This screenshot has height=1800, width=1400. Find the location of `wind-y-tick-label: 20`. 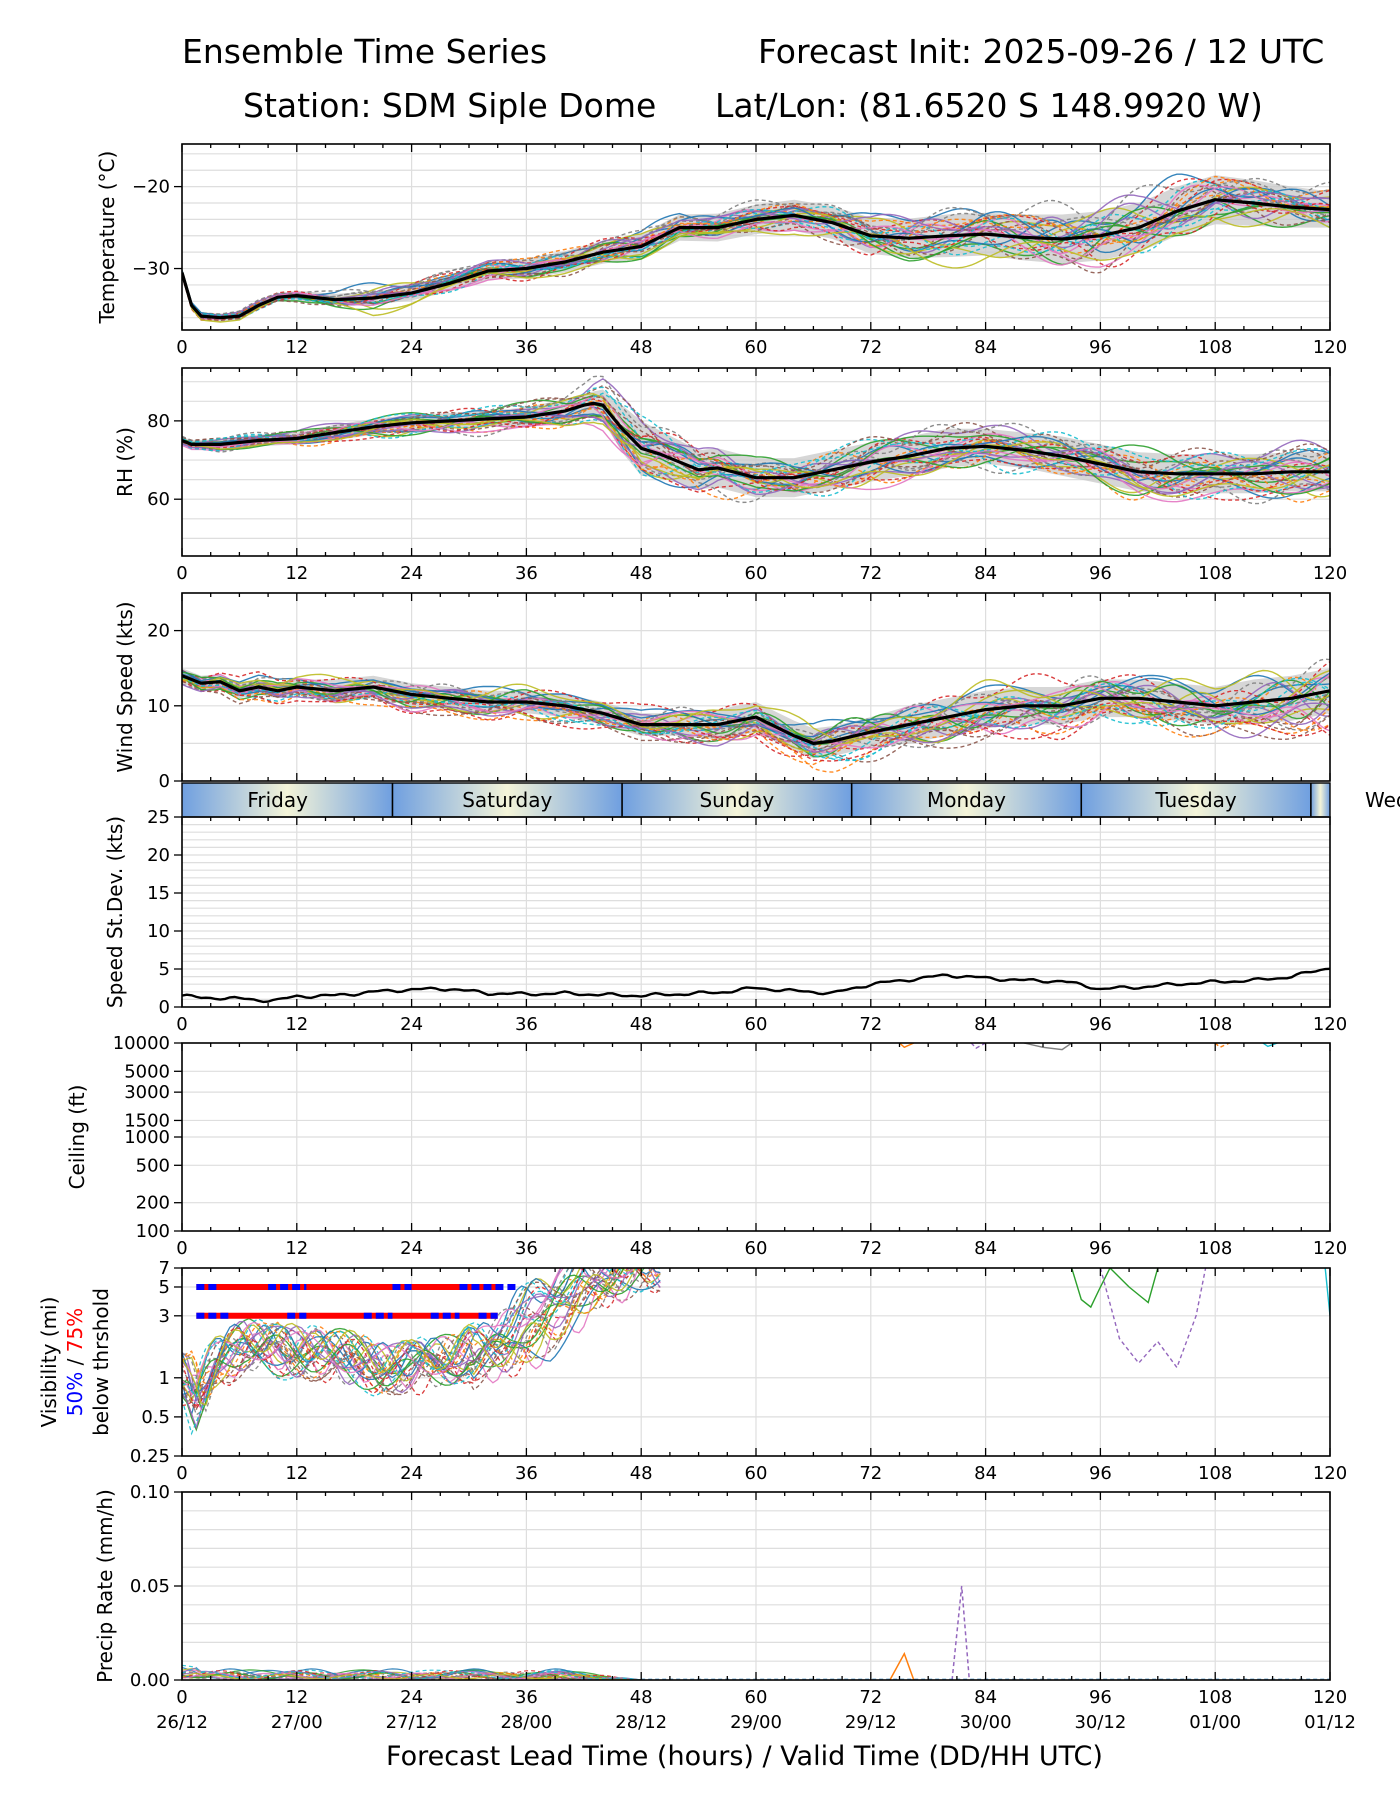

wind-y-tick-label: 20 is located at coordinates (158, 631).